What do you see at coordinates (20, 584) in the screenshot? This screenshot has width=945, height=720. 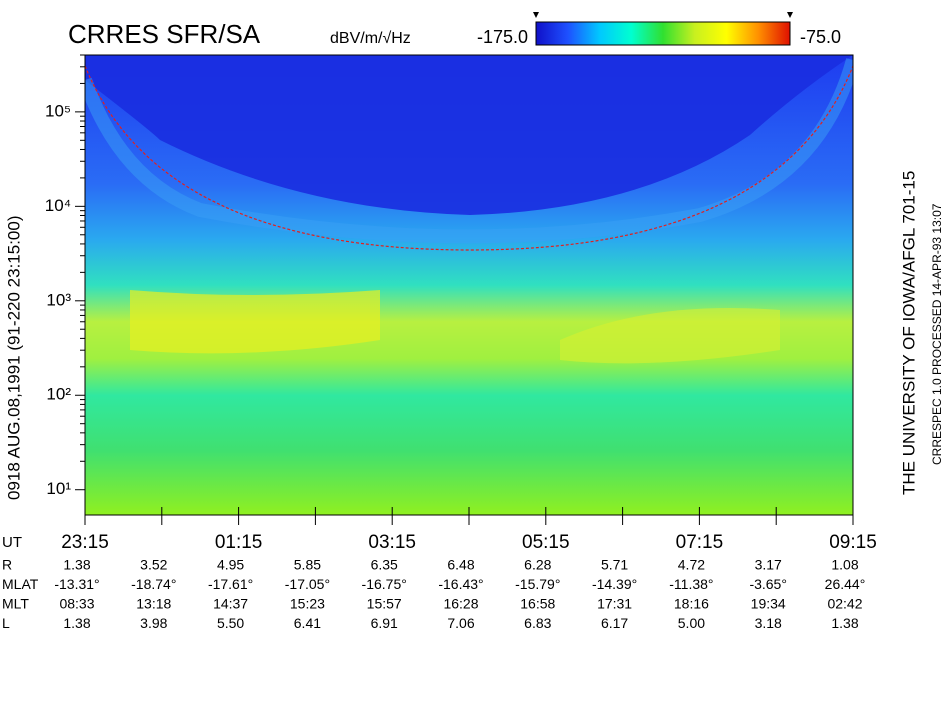 I see `ephemeris-label: MLAT` at bounding box center [20, 584].